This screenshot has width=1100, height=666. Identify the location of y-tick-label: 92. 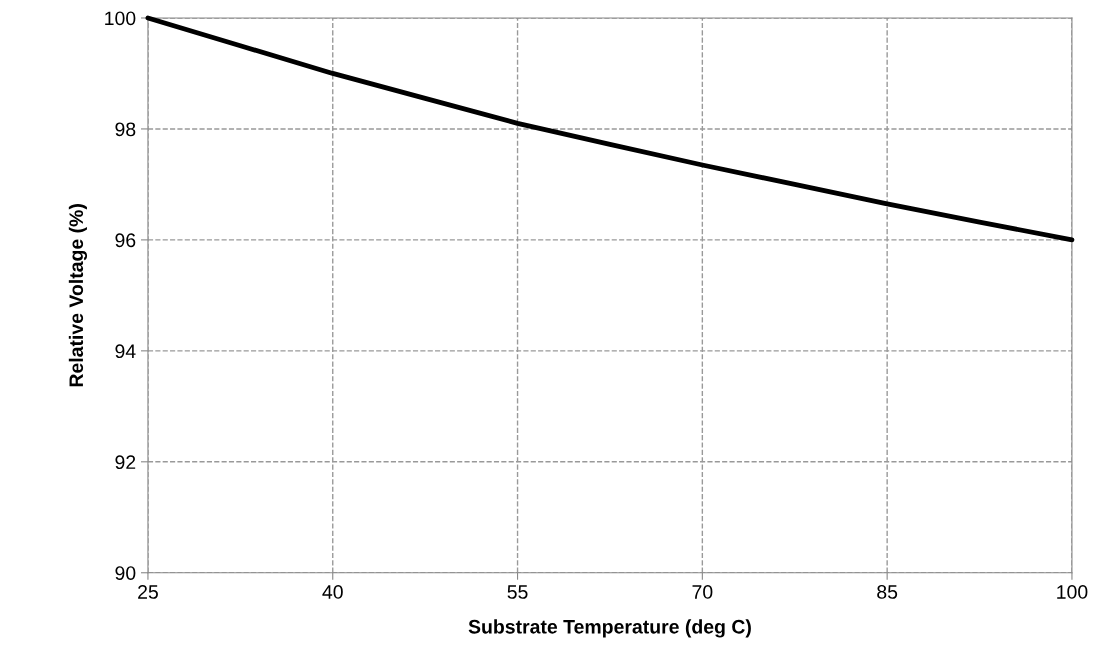
(125, 462).